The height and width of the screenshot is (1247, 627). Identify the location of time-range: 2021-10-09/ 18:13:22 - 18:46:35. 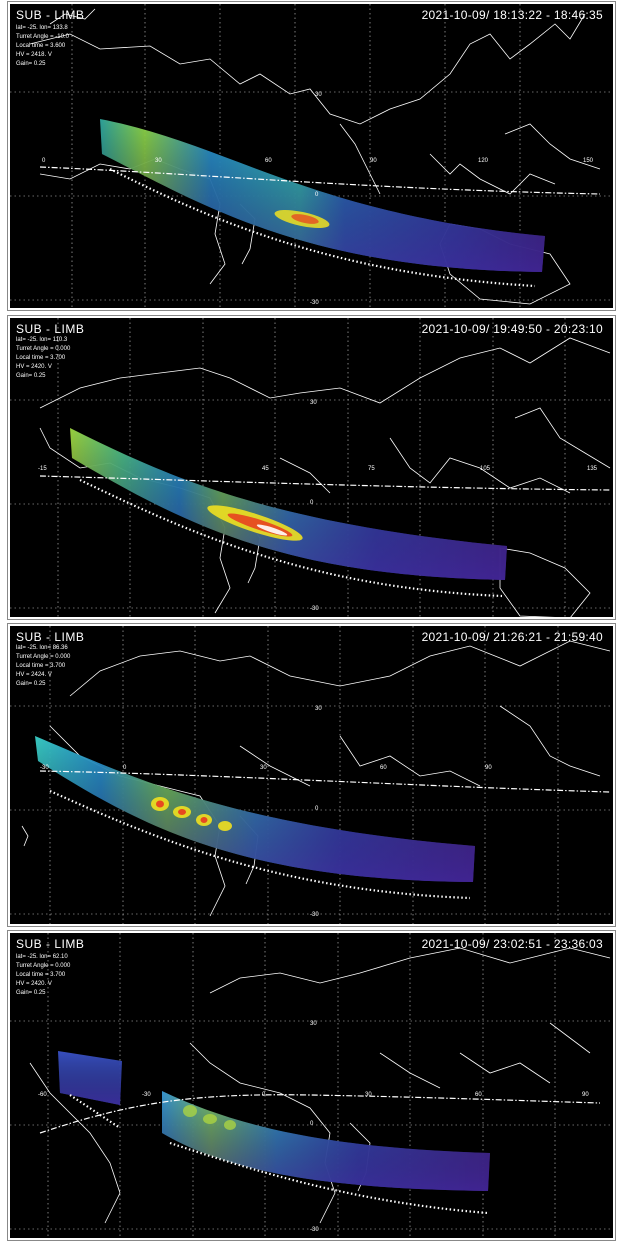
(512, 15).